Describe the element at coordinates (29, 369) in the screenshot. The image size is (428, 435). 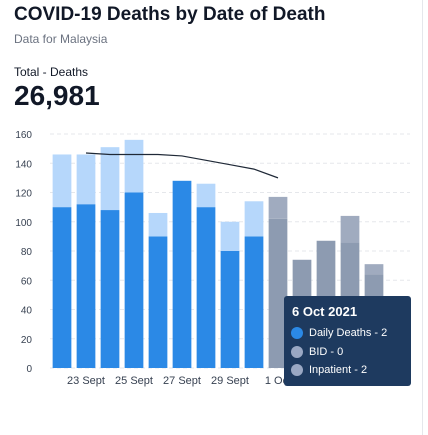
I see `y-tick-label: 0` at that location.